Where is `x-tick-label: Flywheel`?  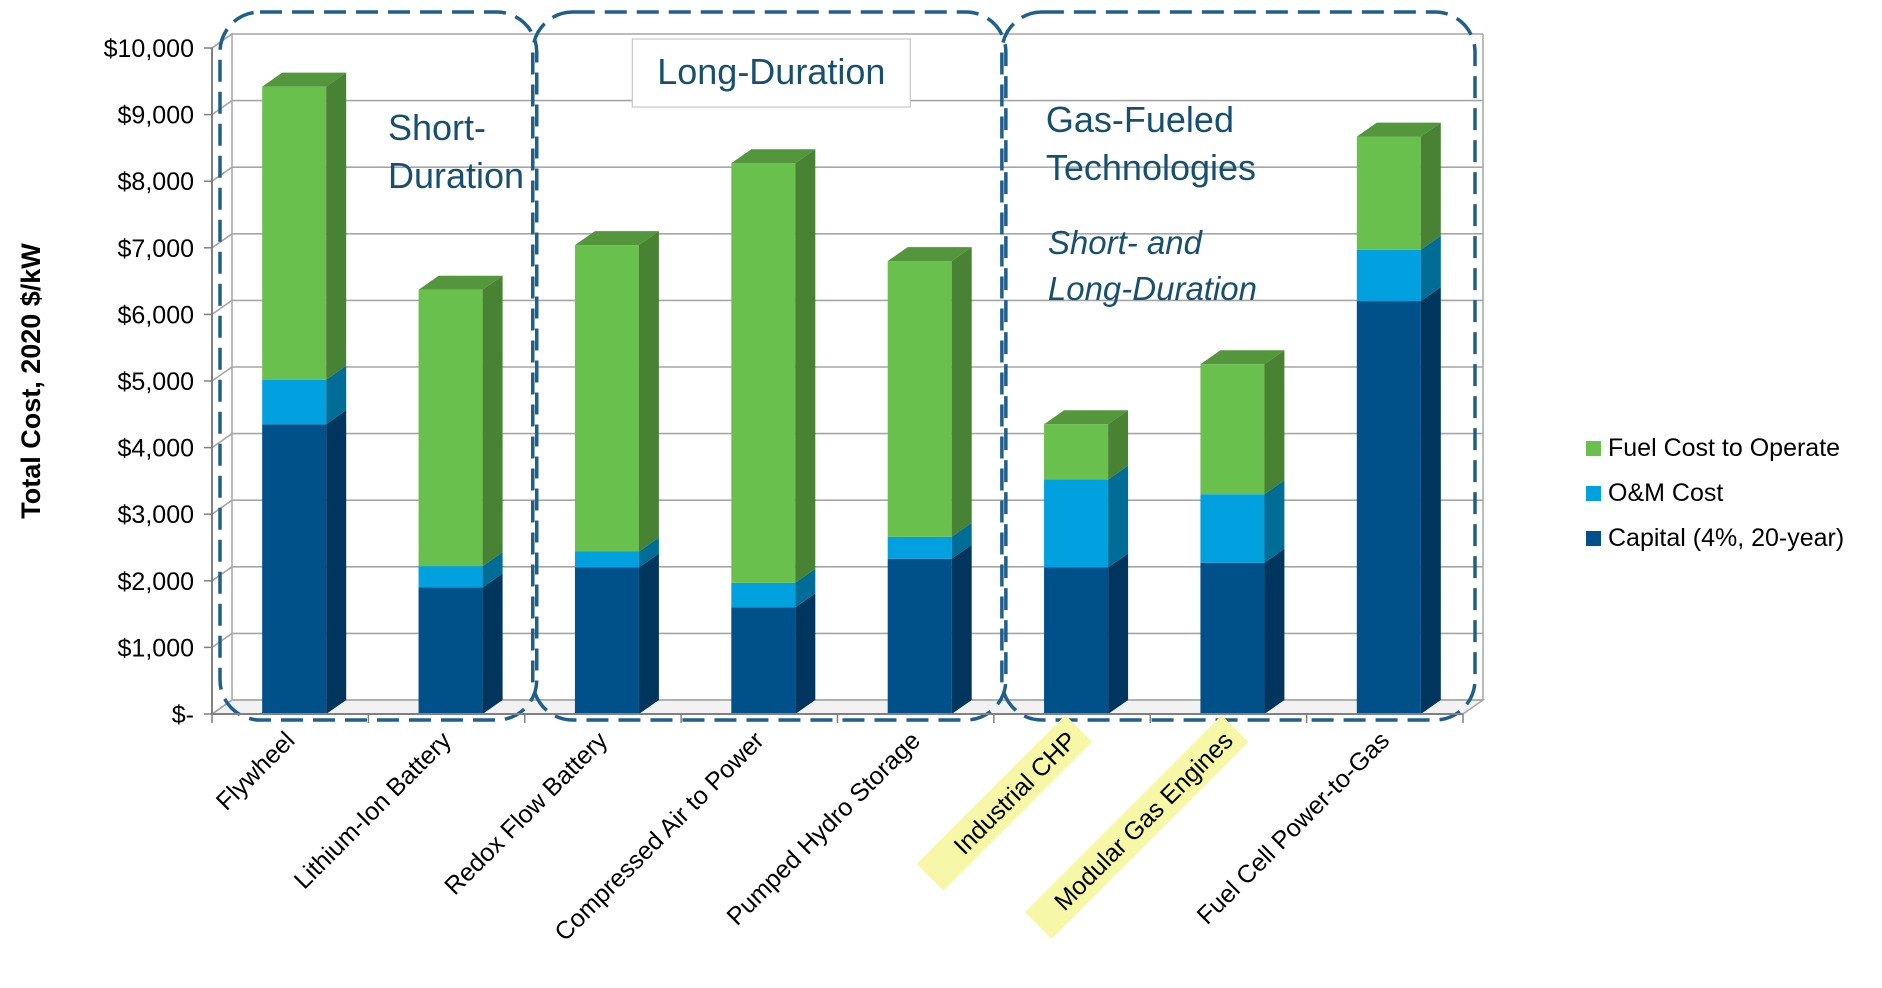
x-tick-label: Flywheel is located at coordinates (256, 771).